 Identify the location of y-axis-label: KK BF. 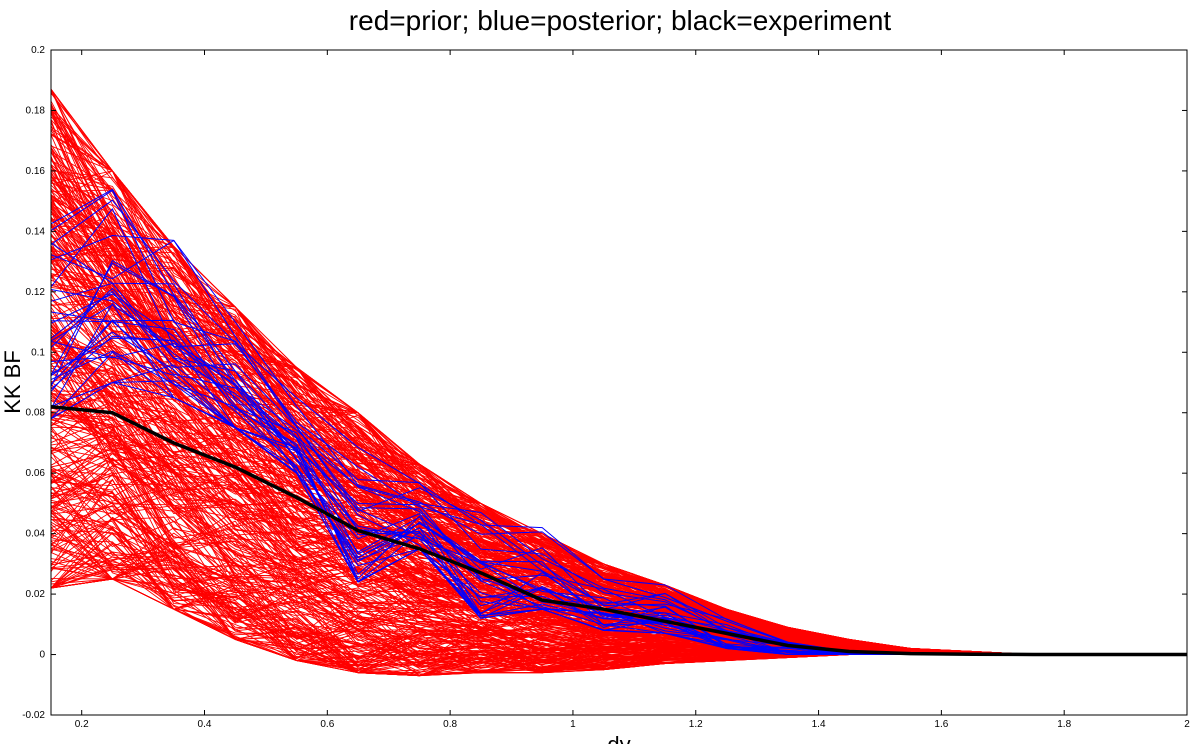
(12, 382).